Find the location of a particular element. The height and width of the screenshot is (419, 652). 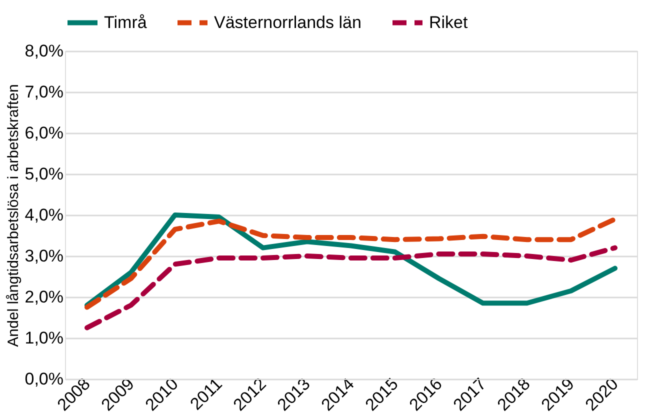

y-axis-title: Andel långtidsarbetslösa i arbetskraften is located at coordinates (13, 215).